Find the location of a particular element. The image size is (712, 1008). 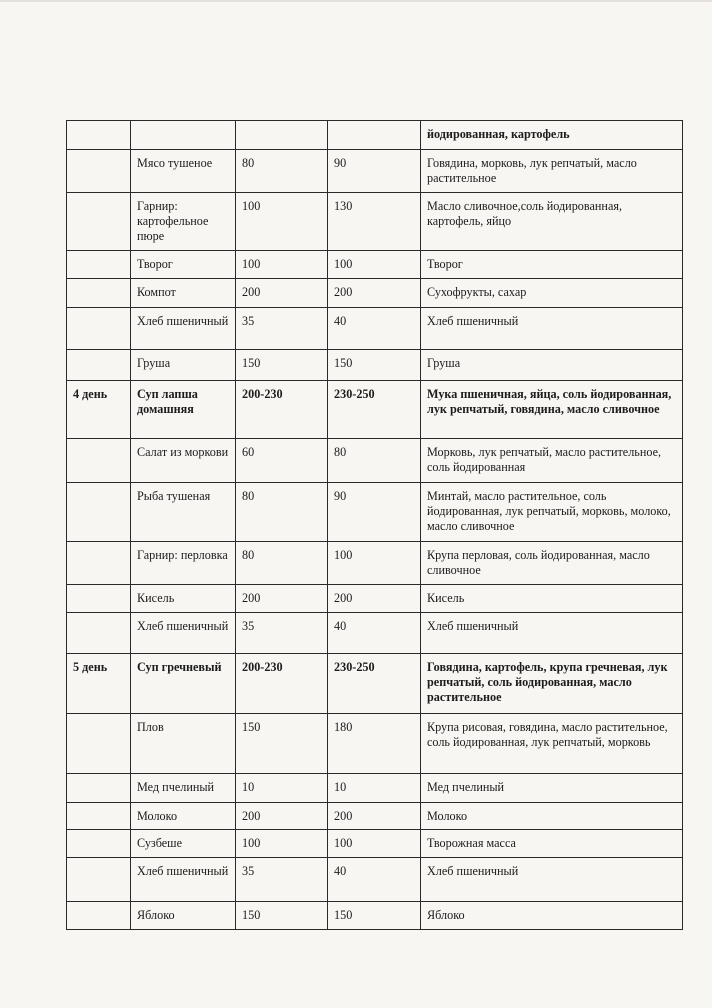

table-row: Молоко 200 200 Молоко is located at coordinates (374, 816).